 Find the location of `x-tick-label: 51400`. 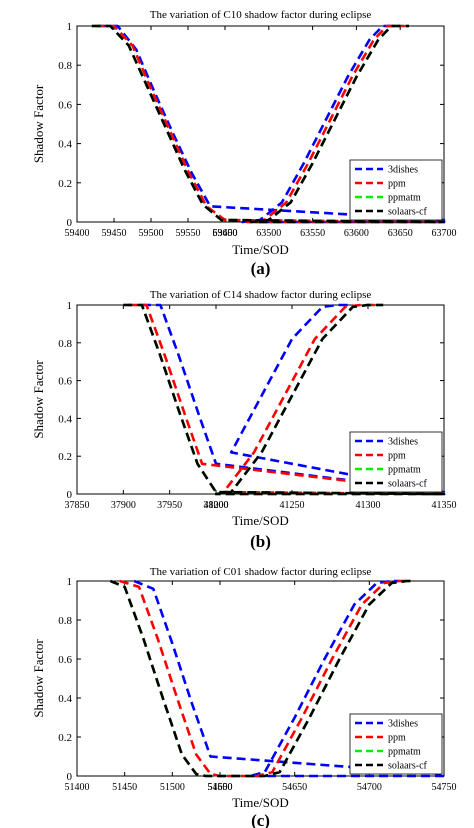

x-tick-label: 51400 is located at coordinates (77, 787).